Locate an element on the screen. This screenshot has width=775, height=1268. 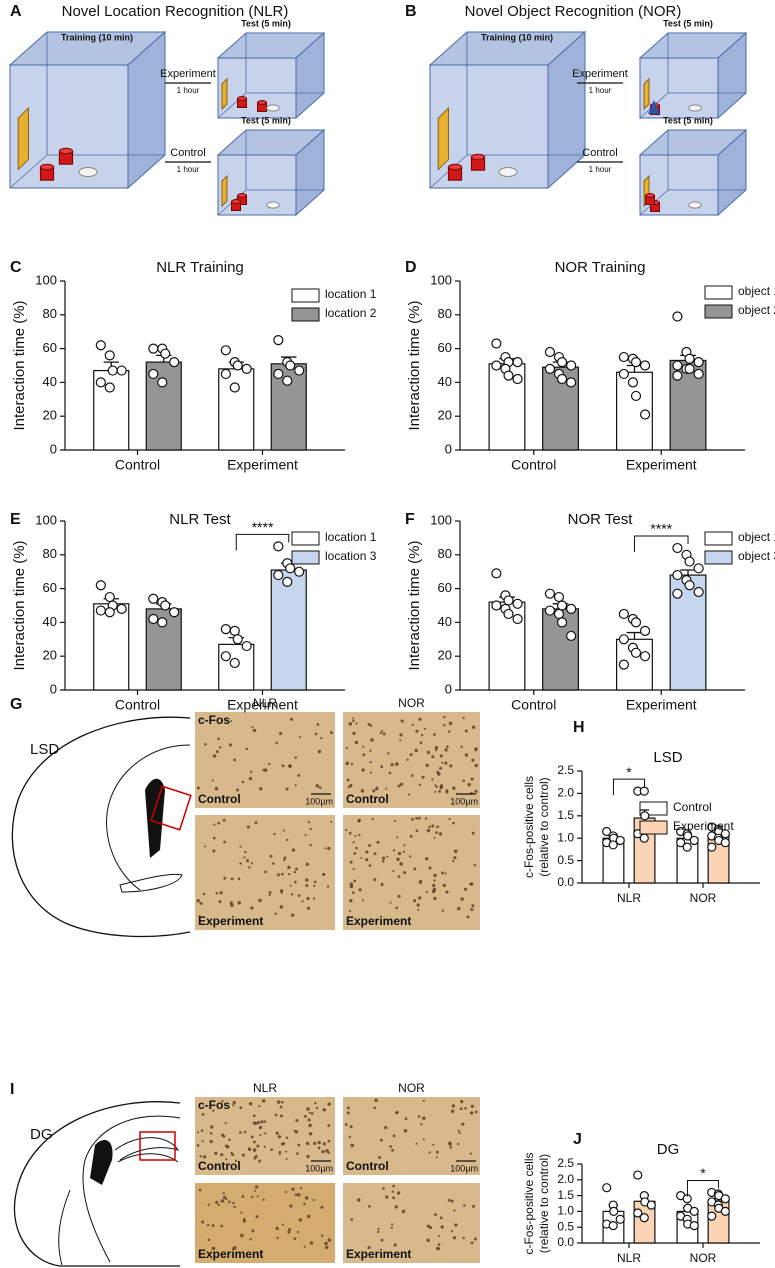
cube-edges is located at coordinates (270, 173).